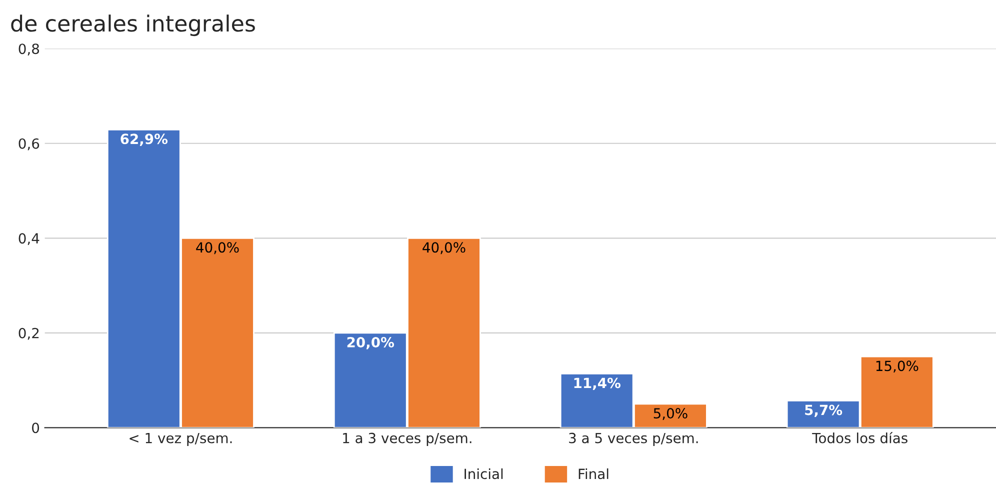 The width and height of the screenshot is (996, 486). Describe the element at coordinates (671, 414) in the screenshot. I see `data-label: 5,0%` at that location.